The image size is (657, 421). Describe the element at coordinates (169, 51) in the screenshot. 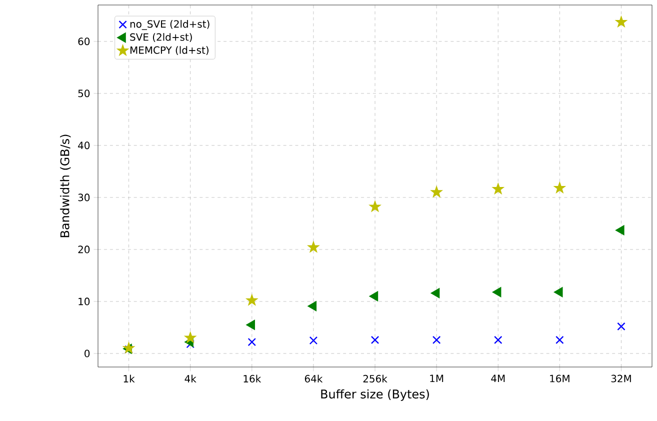

I see `legend-label: MEMCPY (ld+st)` at that location.